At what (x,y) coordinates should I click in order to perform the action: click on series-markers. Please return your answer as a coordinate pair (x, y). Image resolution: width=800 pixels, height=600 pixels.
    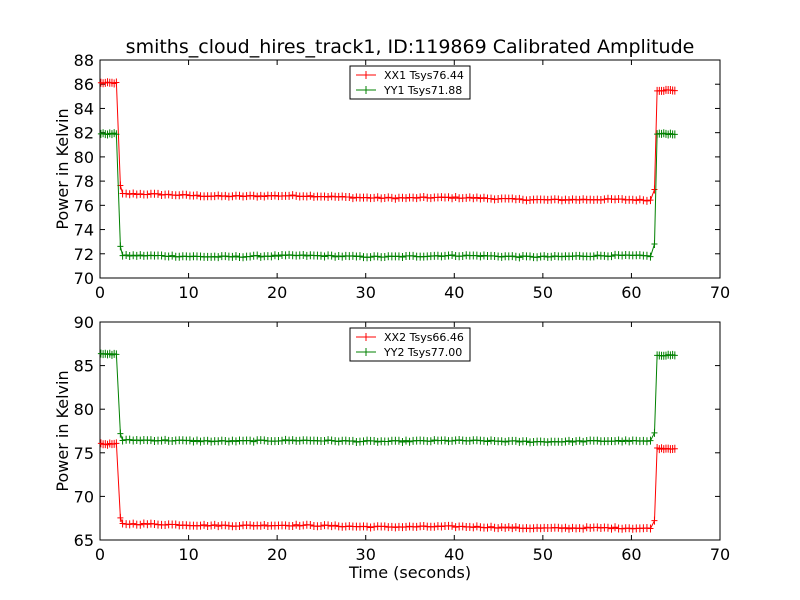
    Looking at the image, I should click on (387, 486).